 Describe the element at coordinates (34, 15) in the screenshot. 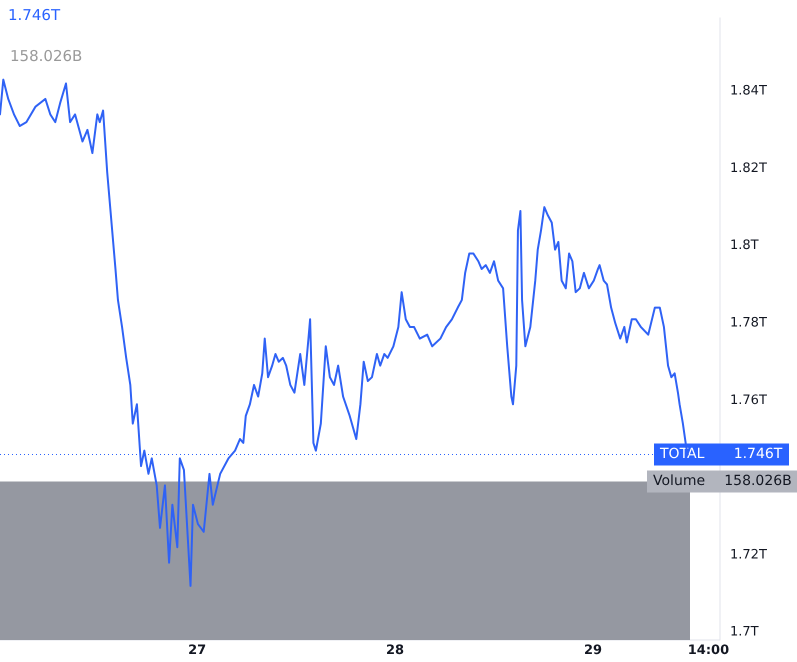

I see `chart-title: 1.746T` at that location.